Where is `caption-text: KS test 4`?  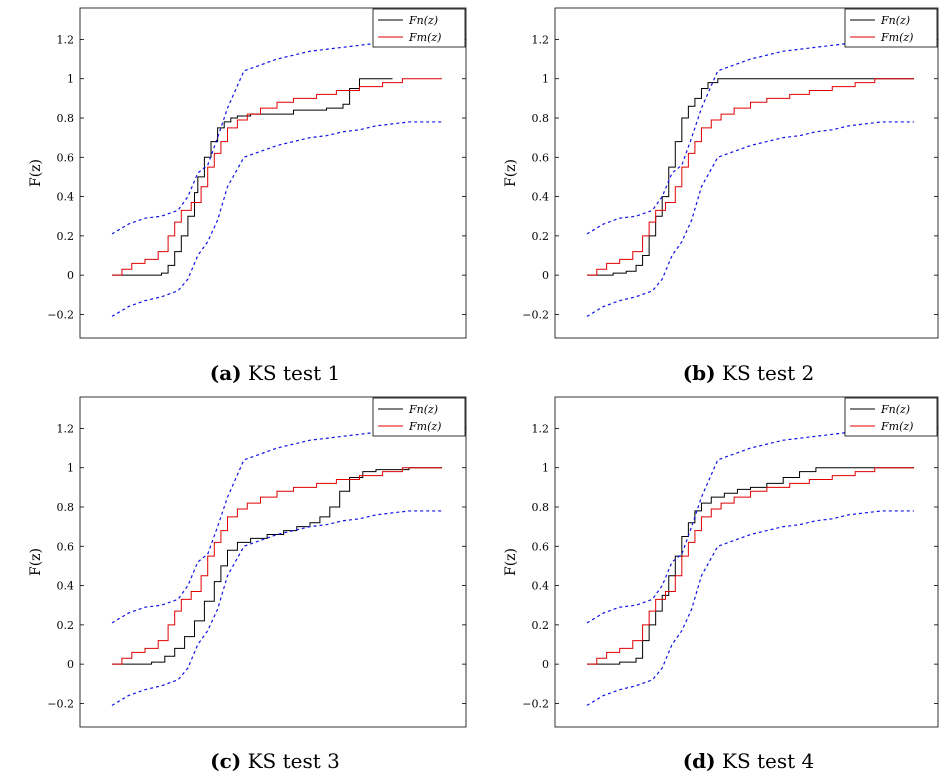 caption-text: KS test 4 is located at coordinates (765, 761).